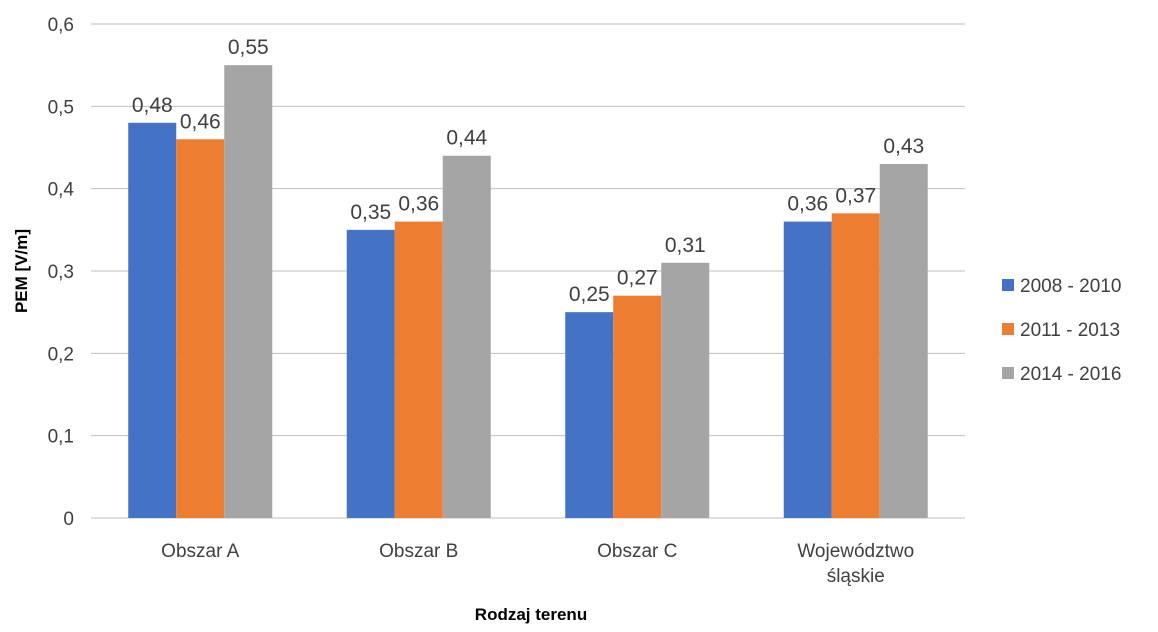 The height and width of the screenshot is (632, 1158). Describe the element at coordinates (637, 278) in the screenshot. I see `data-label: 0,27` at that location.